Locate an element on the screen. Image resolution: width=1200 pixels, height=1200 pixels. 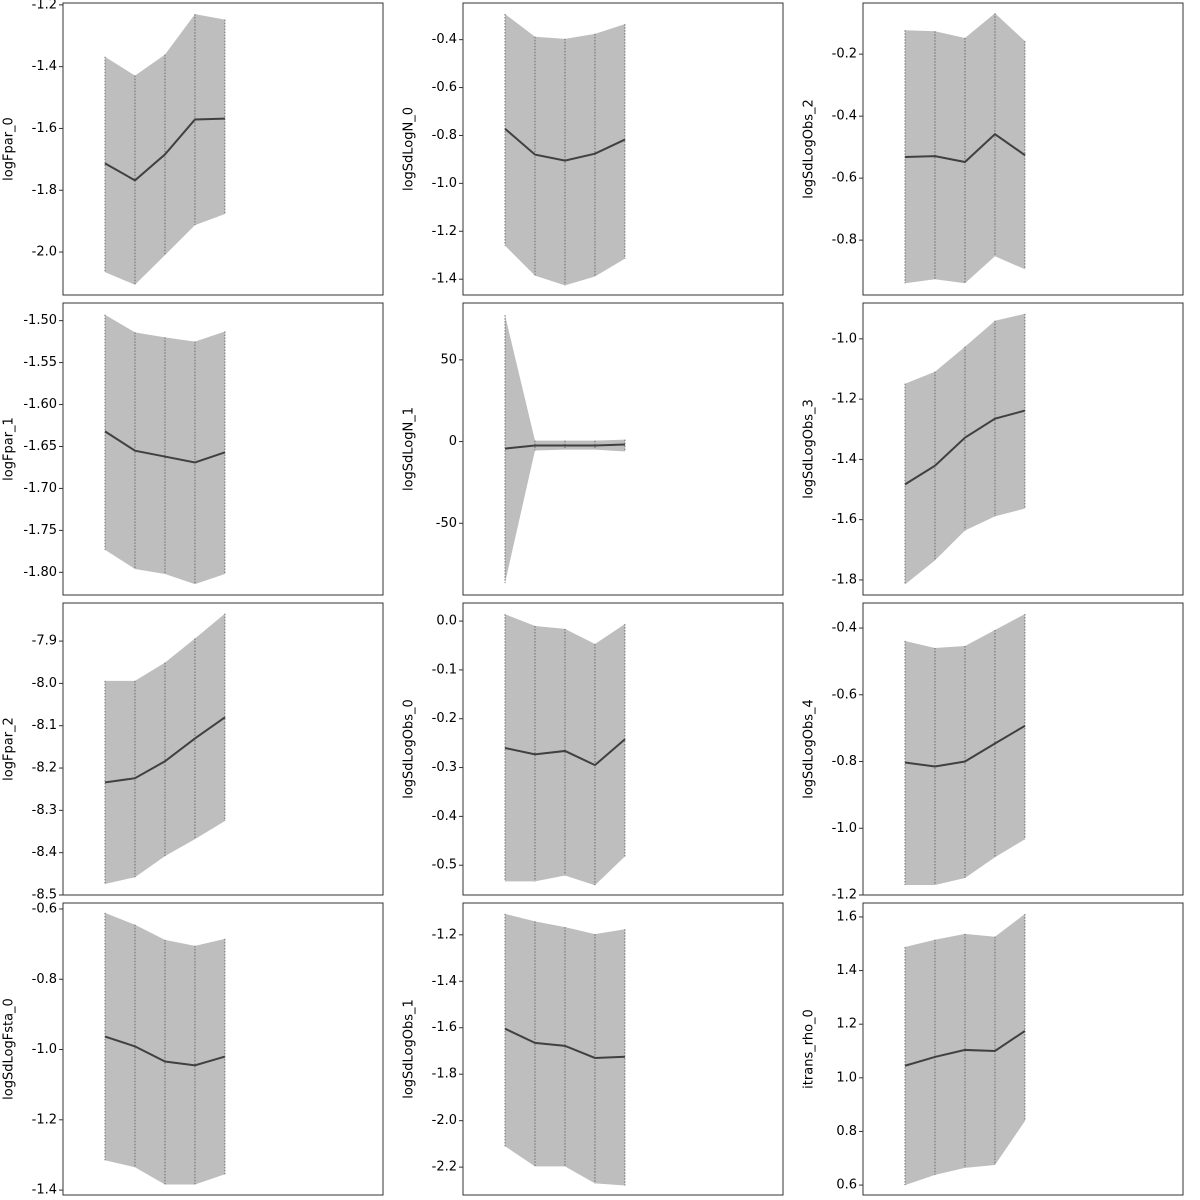
y-tick-label: -50 is located at coordinates (446, 523).